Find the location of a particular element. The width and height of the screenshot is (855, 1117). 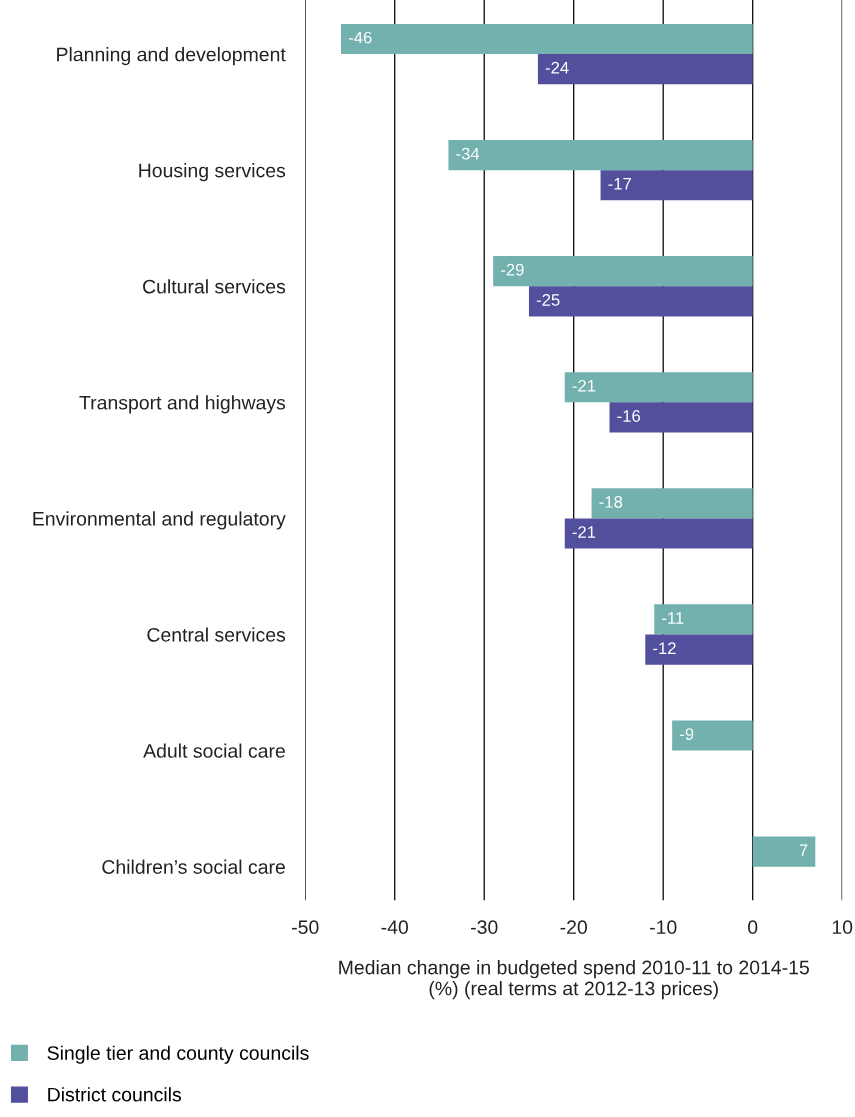

x-tick-label: -50 is located at coordinates (305, 927).